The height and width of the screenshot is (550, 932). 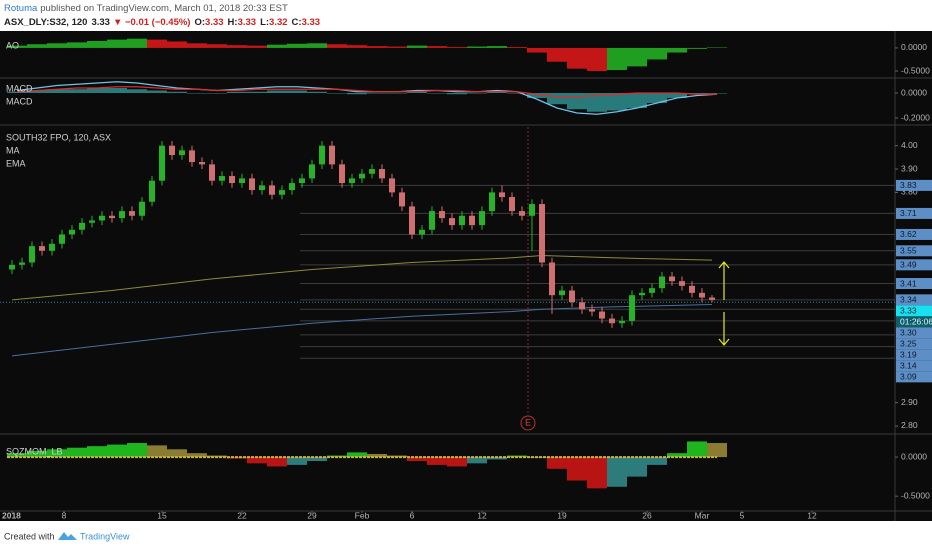 I want to click on main-title: SOUTH32 FPO, 120, ASX, so click(x=58, y=137).